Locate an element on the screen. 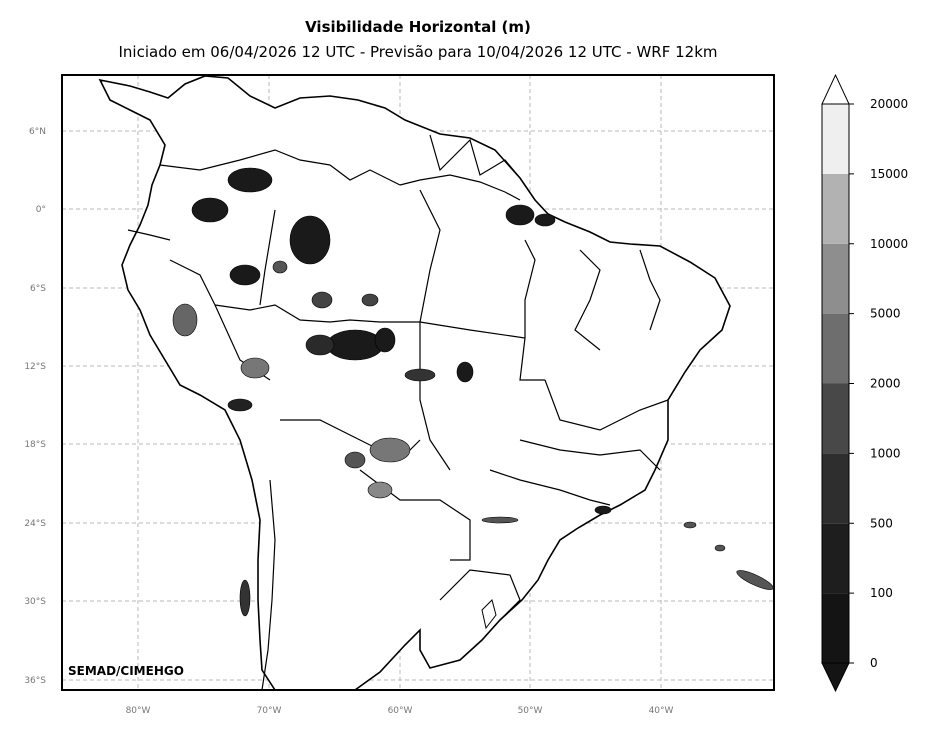 The image size is (932, 735). longitude-labels: 80°W 70°W 60°W 50°W 40°W is located at coordinates (400, 711).